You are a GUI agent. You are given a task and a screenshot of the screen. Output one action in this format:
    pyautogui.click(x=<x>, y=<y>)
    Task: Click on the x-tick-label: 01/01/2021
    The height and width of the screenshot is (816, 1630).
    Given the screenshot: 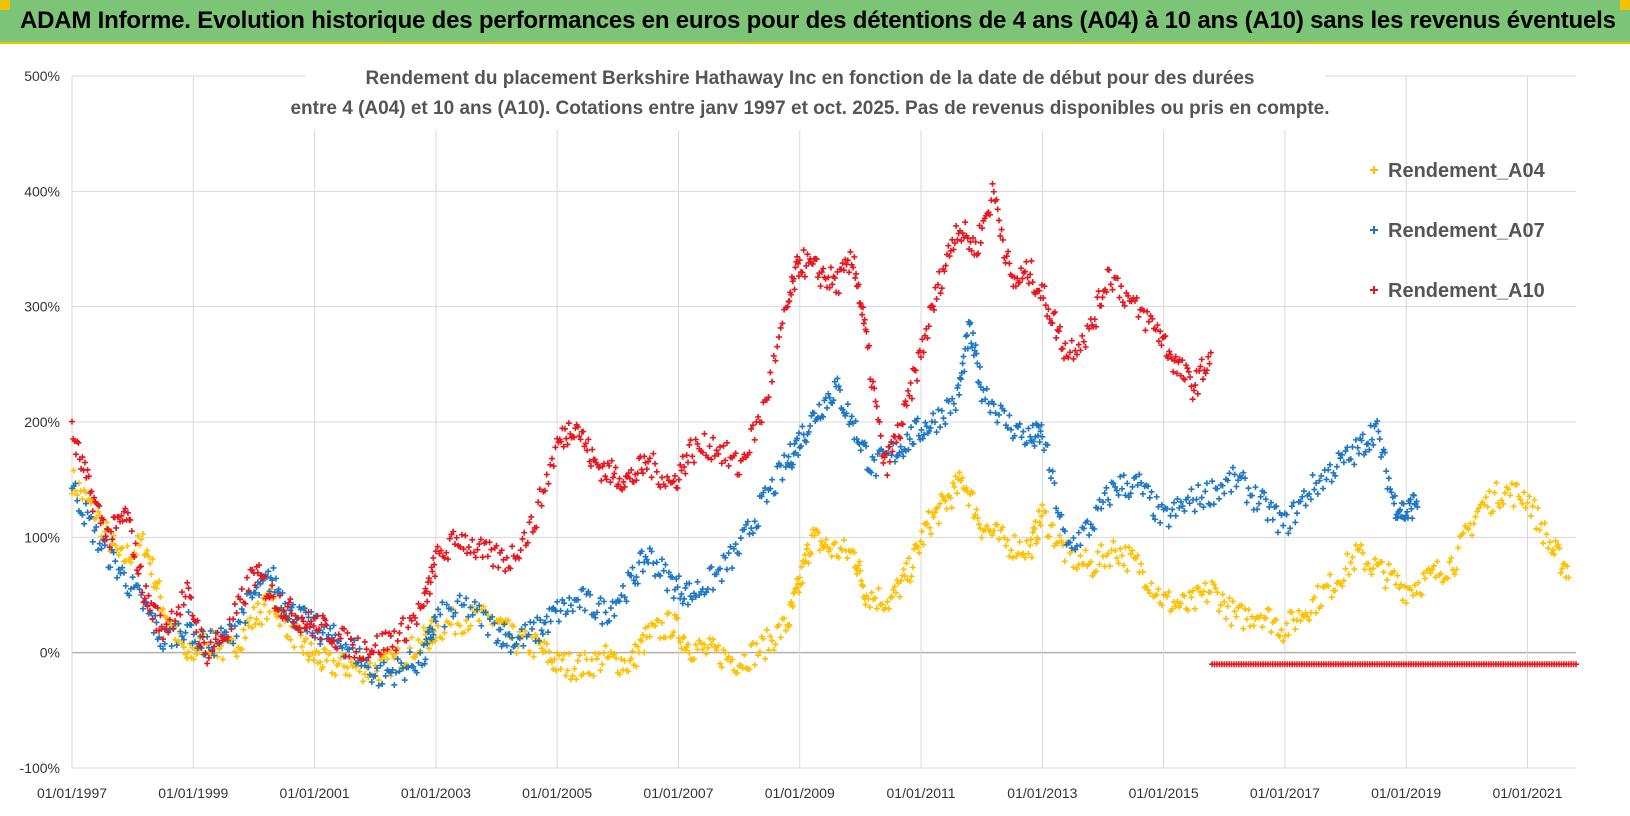 What is the action you would take?
    pyautogui.click(x=1527, y=793)
    